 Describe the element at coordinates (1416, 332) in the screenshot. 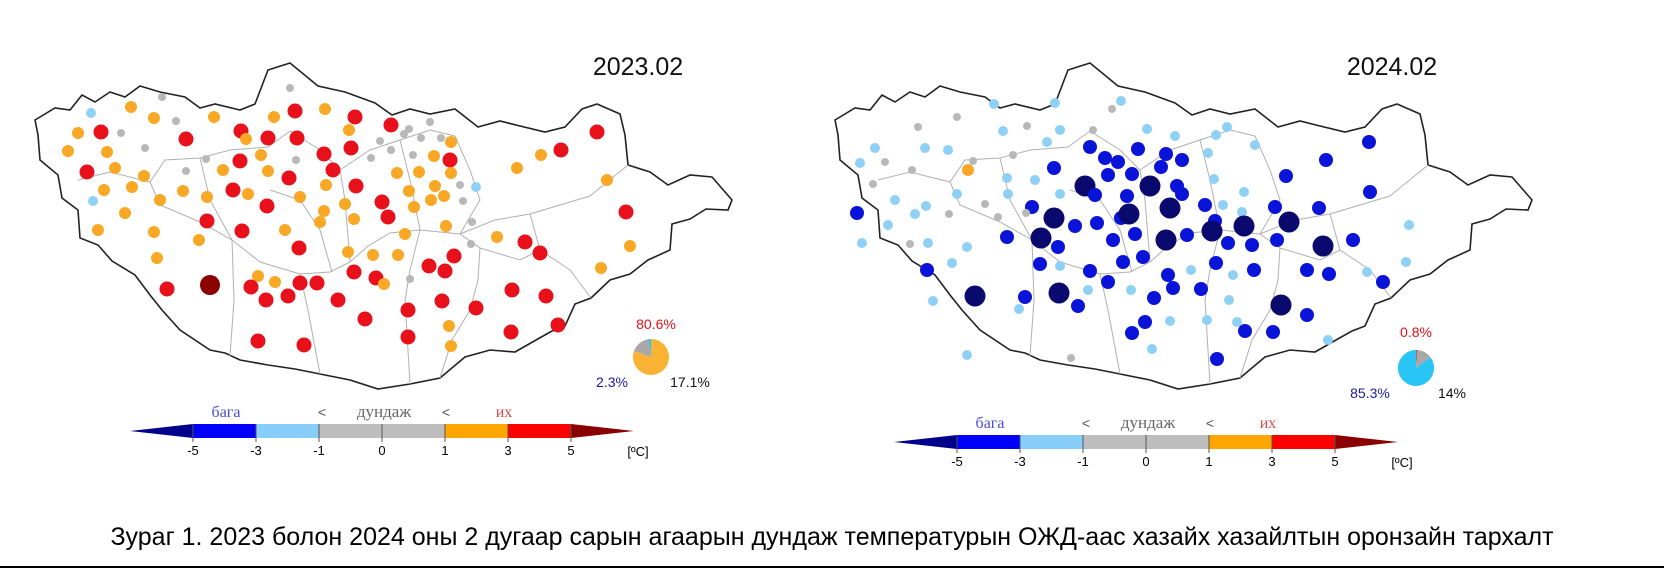

I see `pie-above-label-2024: 0.8%` at that location.